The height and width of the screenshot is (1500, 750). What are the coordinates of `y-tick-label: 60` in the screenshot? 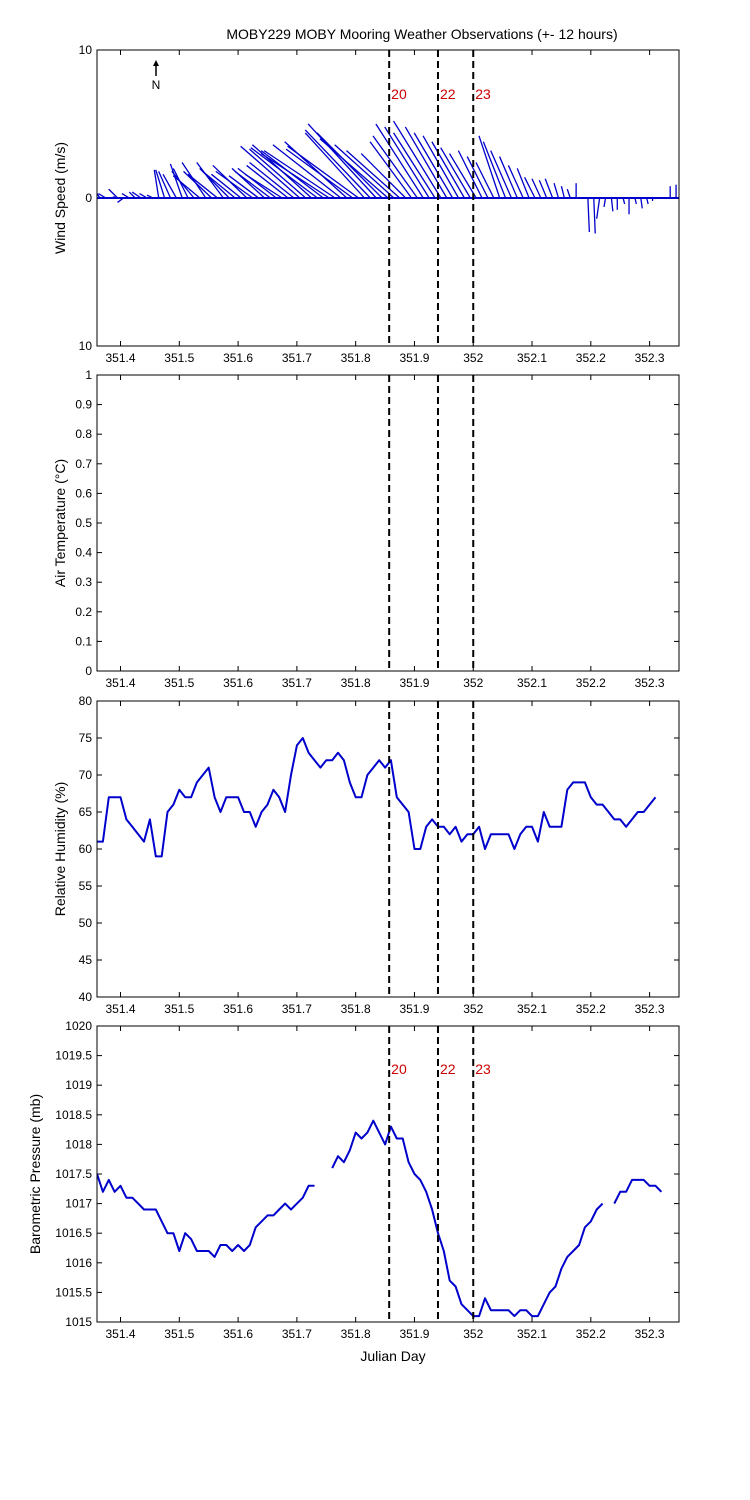 It's located at (86, 849).